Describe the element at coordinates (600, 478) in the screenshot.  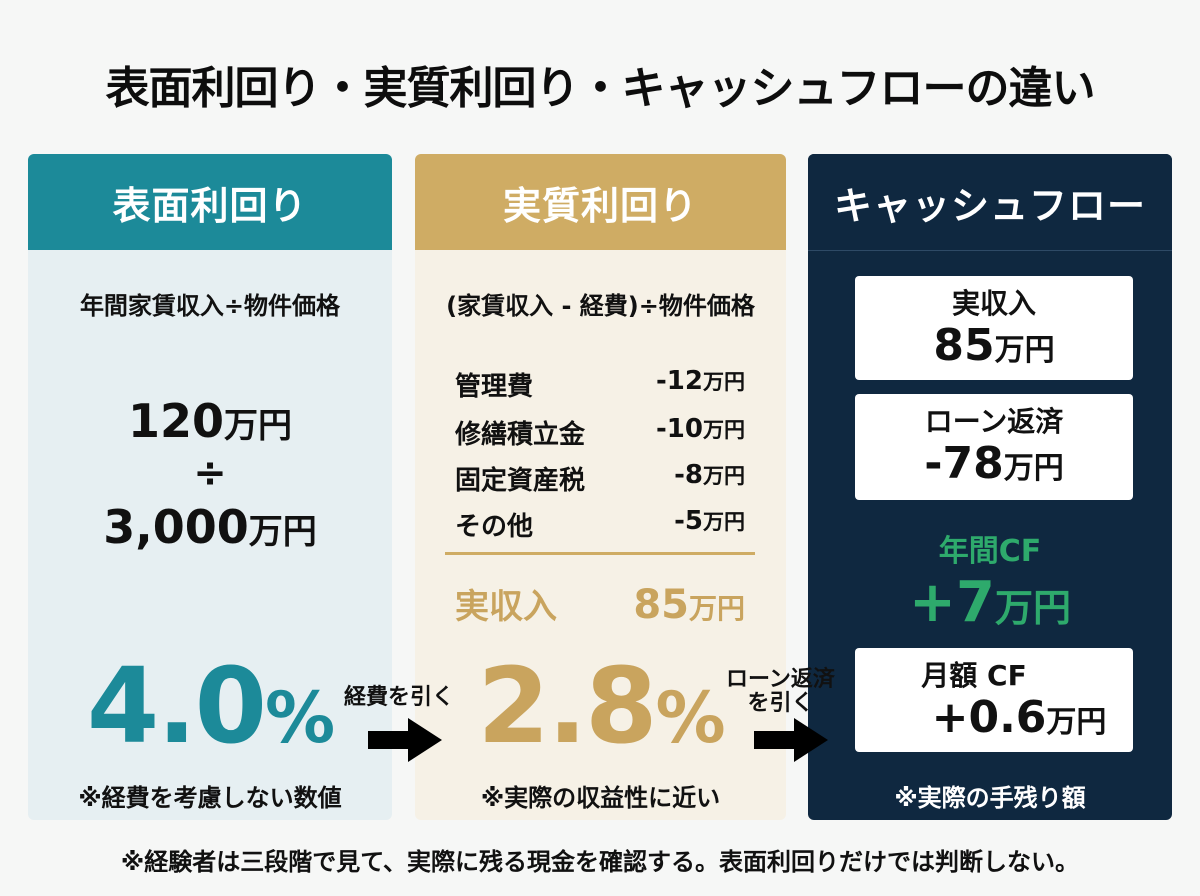
I see `expense-row: 固定資産税 -8万円` at that location.